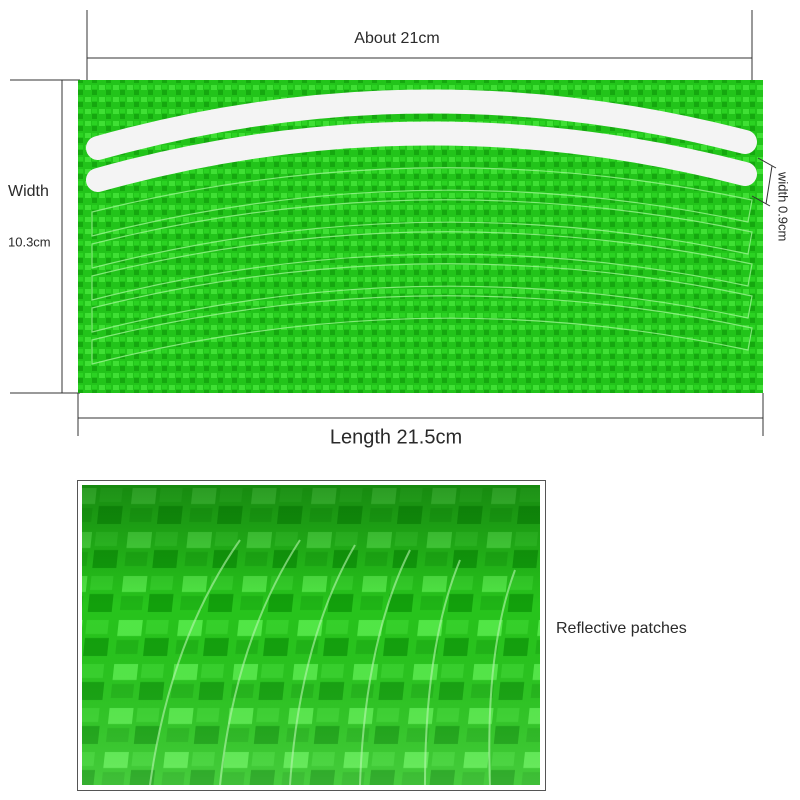 This screenshot has height=800, width=800. I want to click on length-dimension: Length 21.5cm, so click(396, 437).